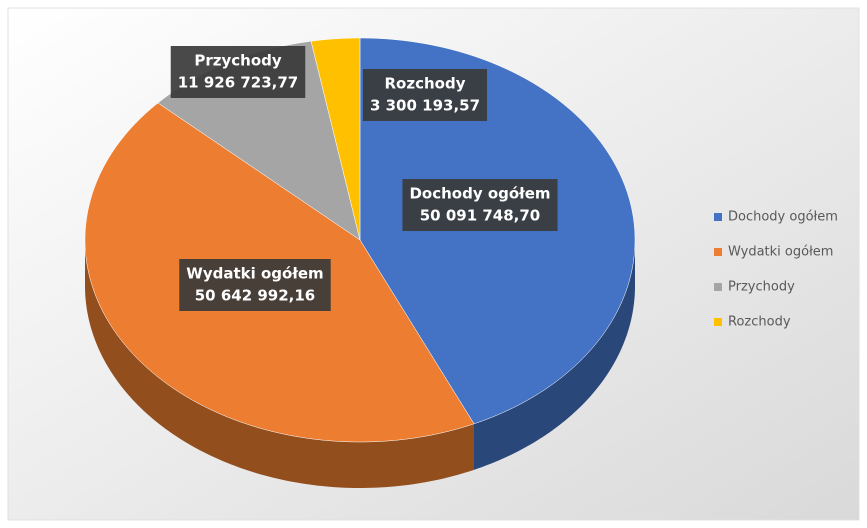 Image resolution: width=867 pixels, height=528 pixels. What do you see at coordinates (780, 252) in the screenshot?
I see `legend-label: Wydatki ogółem` at bounding box center [780, 252].